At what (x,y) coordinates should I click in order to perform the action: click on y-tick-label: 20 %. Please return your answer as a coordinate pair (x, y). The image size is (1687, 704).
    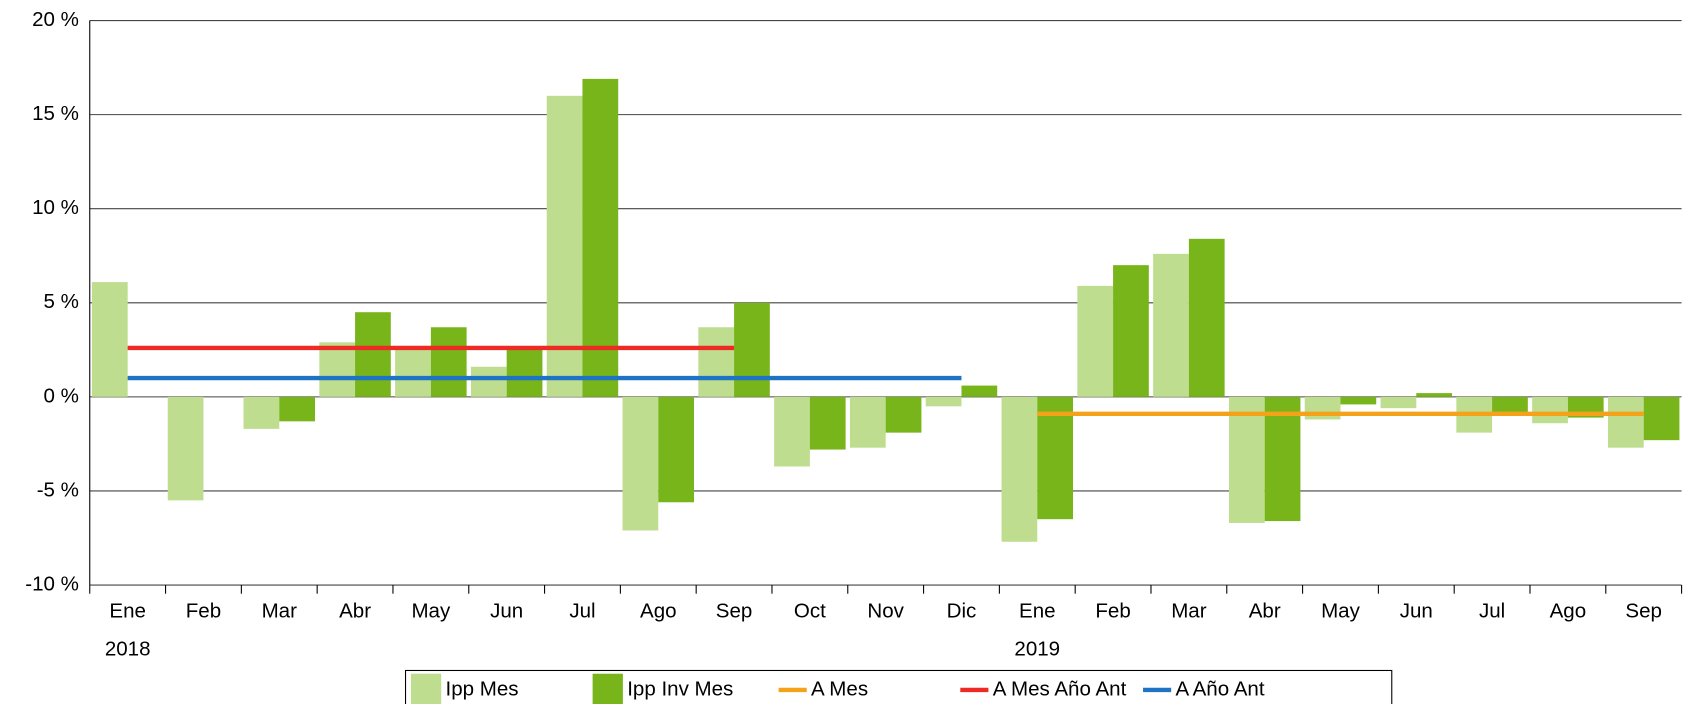
    Looking at the image, I should click on (55, 19).